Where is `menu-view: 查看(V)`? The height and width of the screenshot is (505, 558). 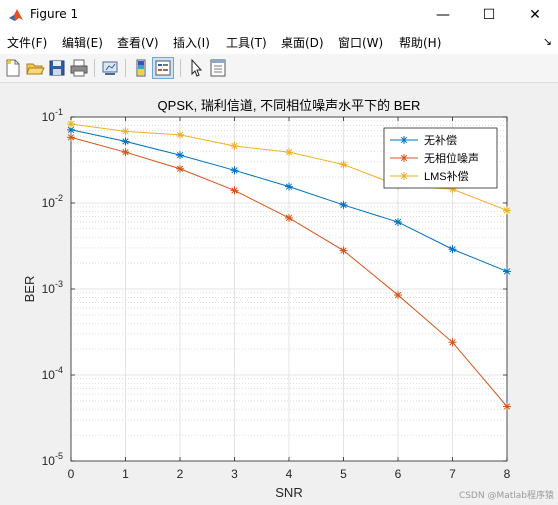 menu-view: 查看(V) is located at coordinates (138, 43).